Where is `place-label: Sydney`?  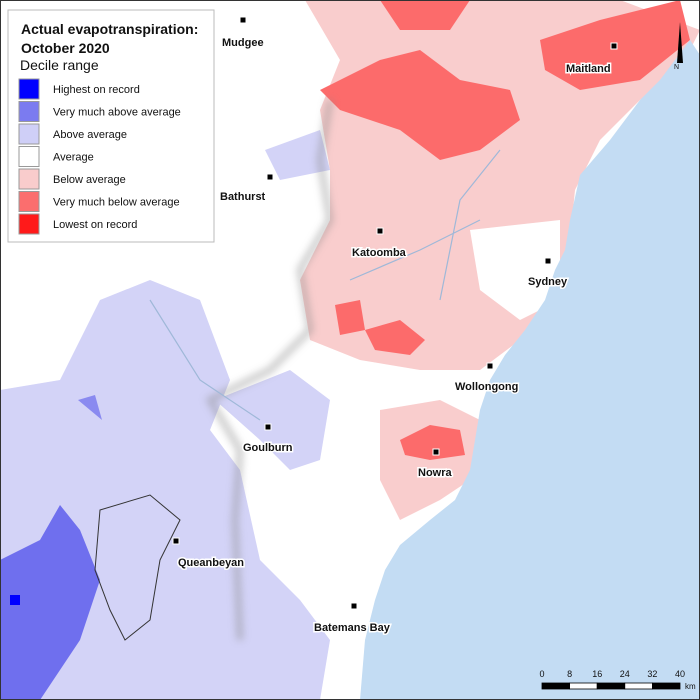
place-label: Sydney is located at coordinates (548, 282).